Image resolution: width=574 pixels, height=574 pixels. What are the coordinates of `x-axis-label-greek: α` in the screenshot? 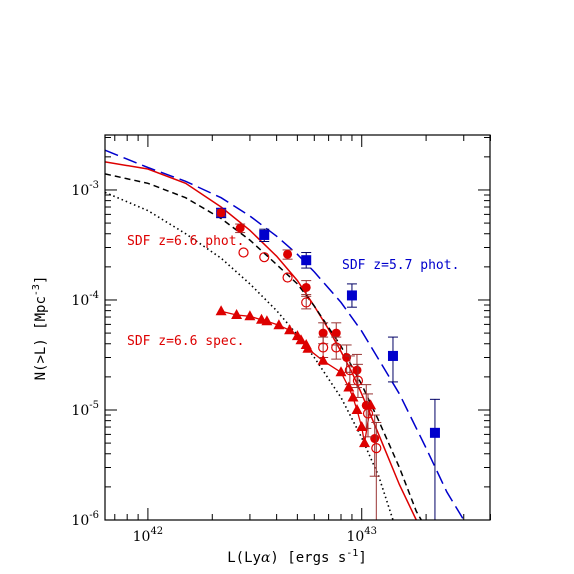 It's located at (266, 558).